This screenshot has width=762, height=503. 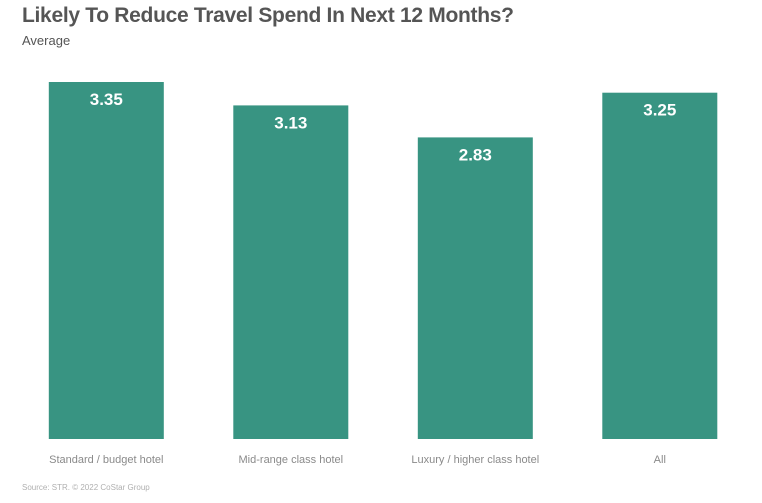 What do you see at coordinates (291, 460) in the screenshot?
I see `x-tick-label: Mid-range class hotel` at bounding box center [291, 460].